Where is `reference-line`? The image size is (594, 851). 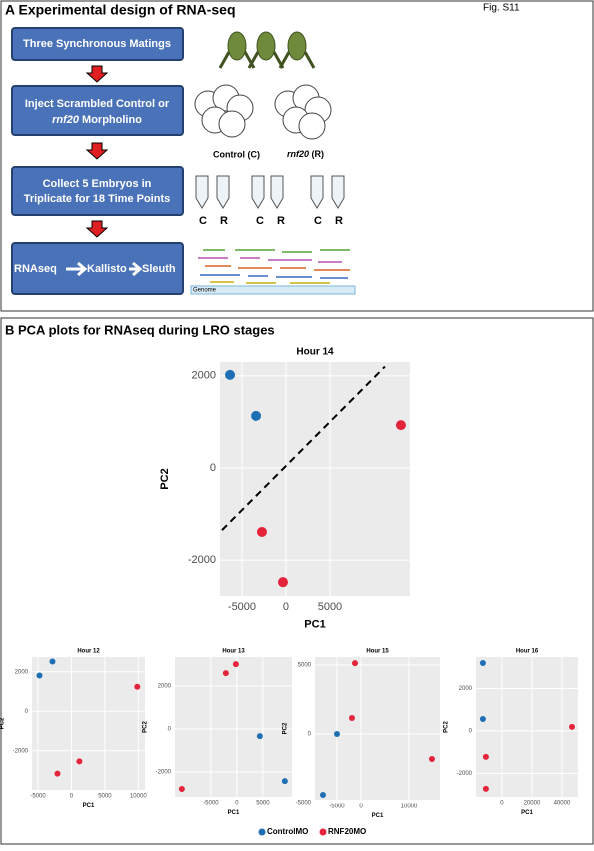
reference-line is located at coordinates (303, 448).